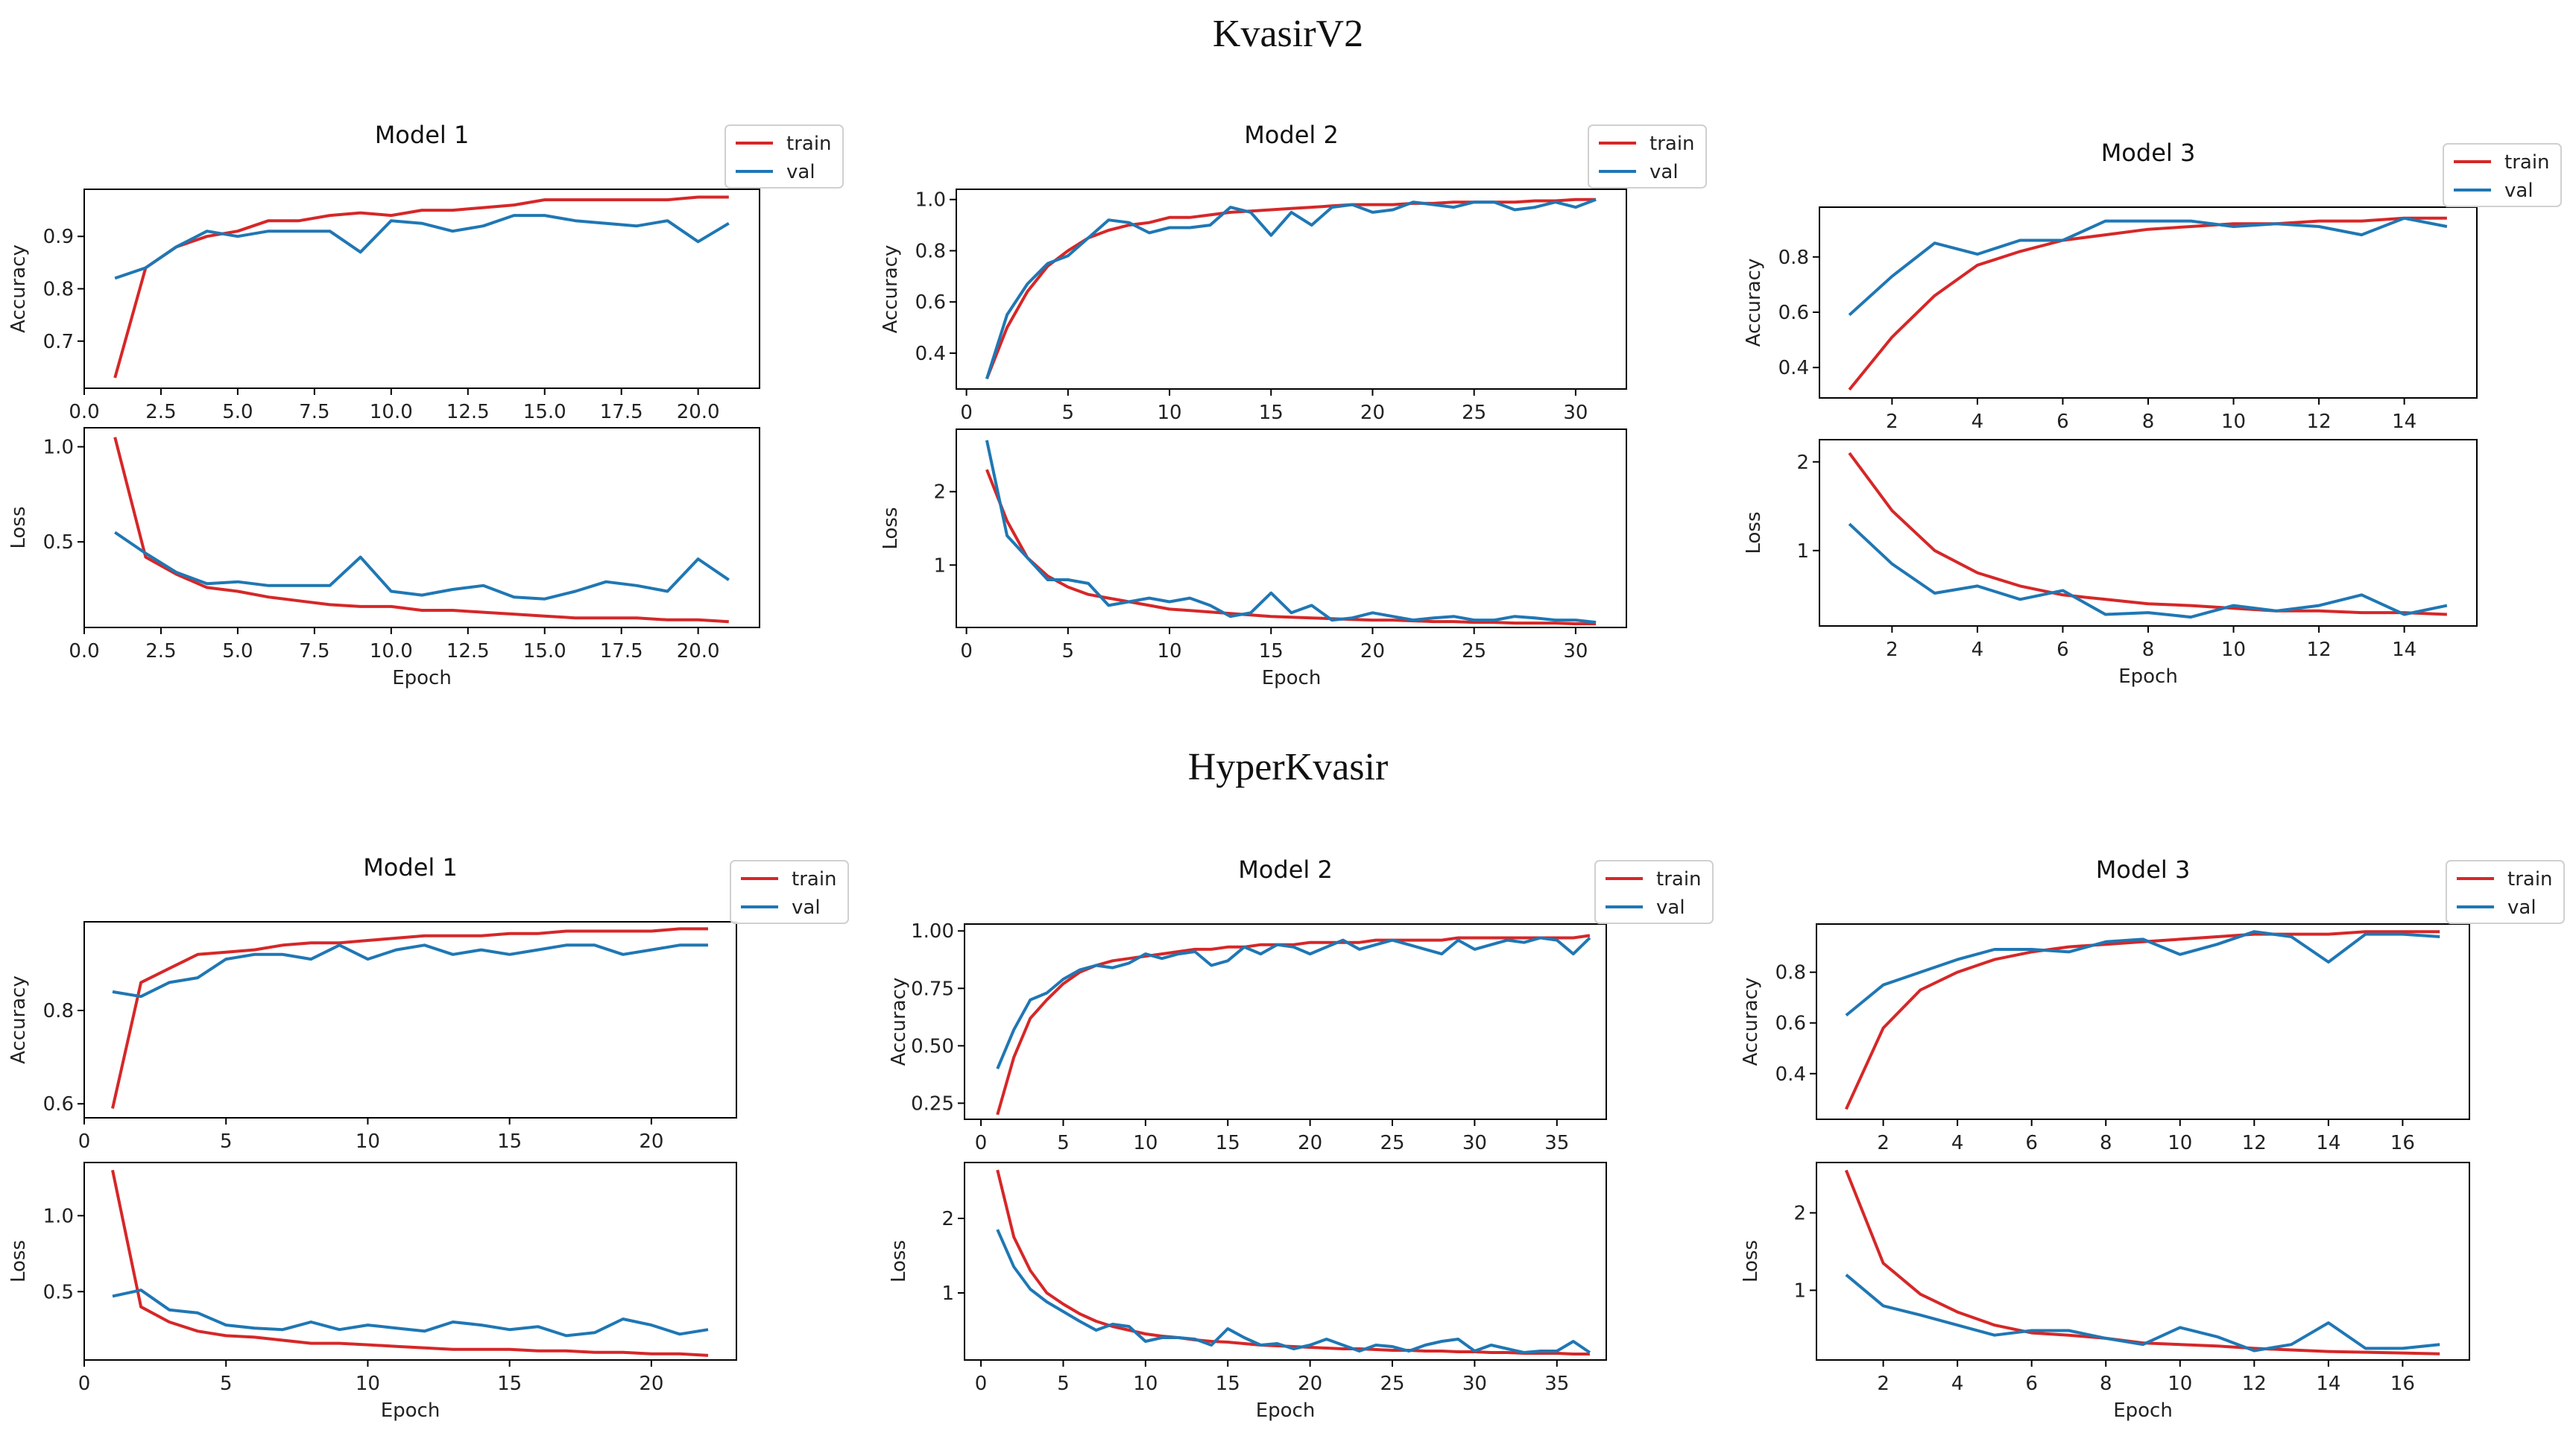 The image size is (2576, 1436). Describe the element at coordinates (411, 1313) in the screenshot. I see `series-line-val-hyperkvasir-model-1-loss` at that location.